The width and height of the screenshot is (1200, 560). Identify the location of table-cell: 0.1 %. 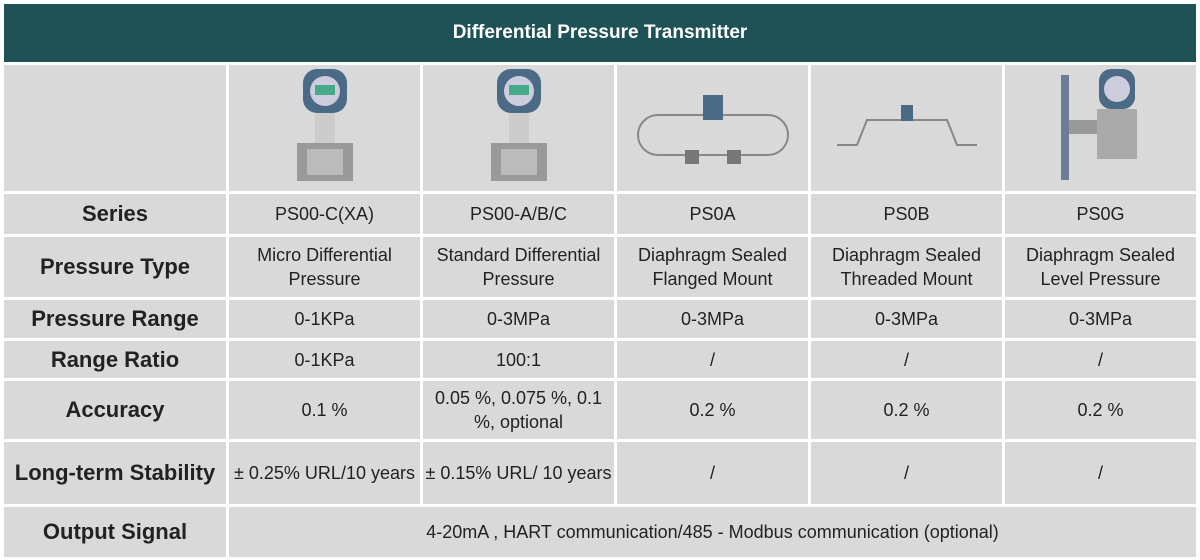
(324, 410).